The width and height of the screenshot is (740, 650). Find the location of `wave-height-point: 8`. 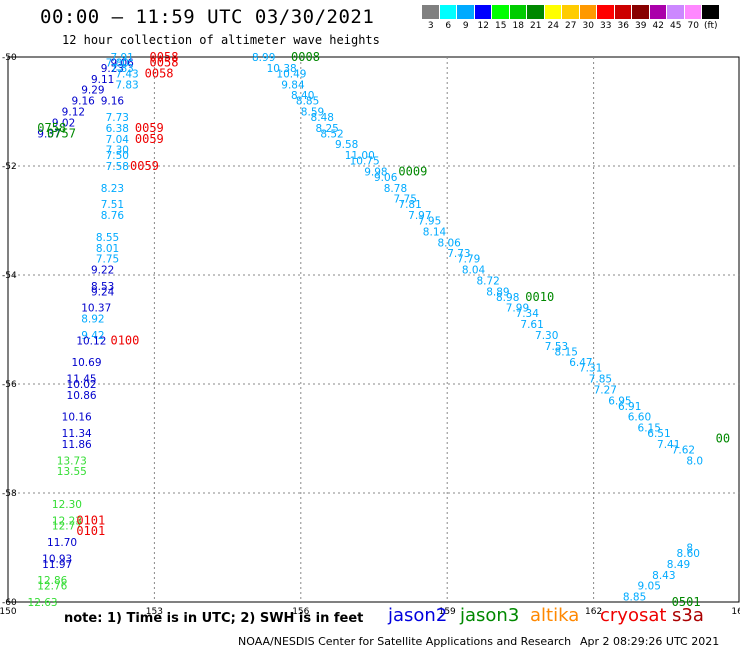

wave-height-point: 8 is located at coordinates (689, 549).